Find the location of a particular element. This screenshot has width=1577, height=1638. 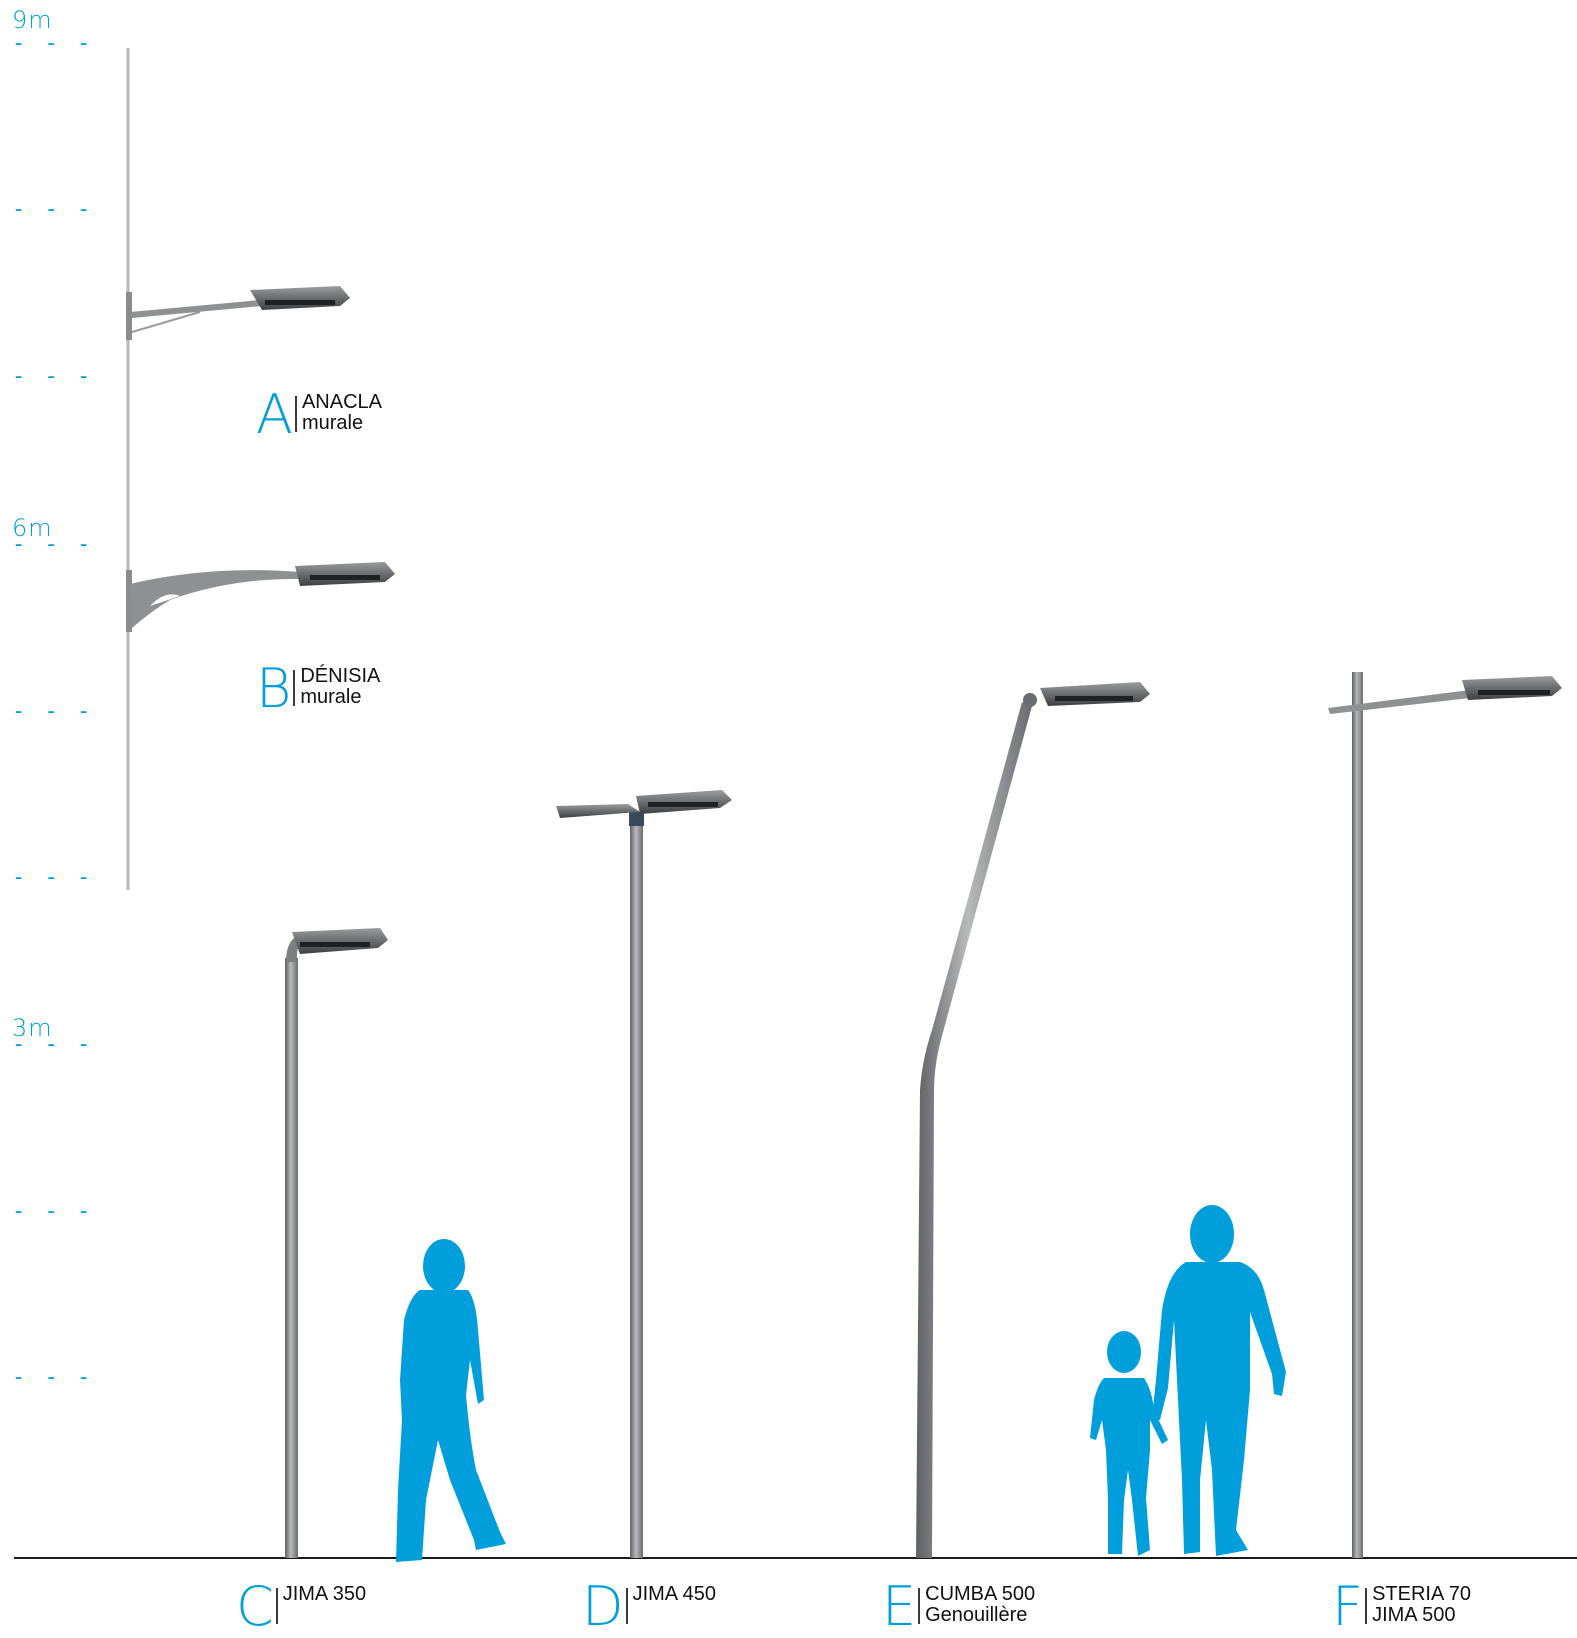

scale-label-9m: 9m is located at coordinates (32, 20).